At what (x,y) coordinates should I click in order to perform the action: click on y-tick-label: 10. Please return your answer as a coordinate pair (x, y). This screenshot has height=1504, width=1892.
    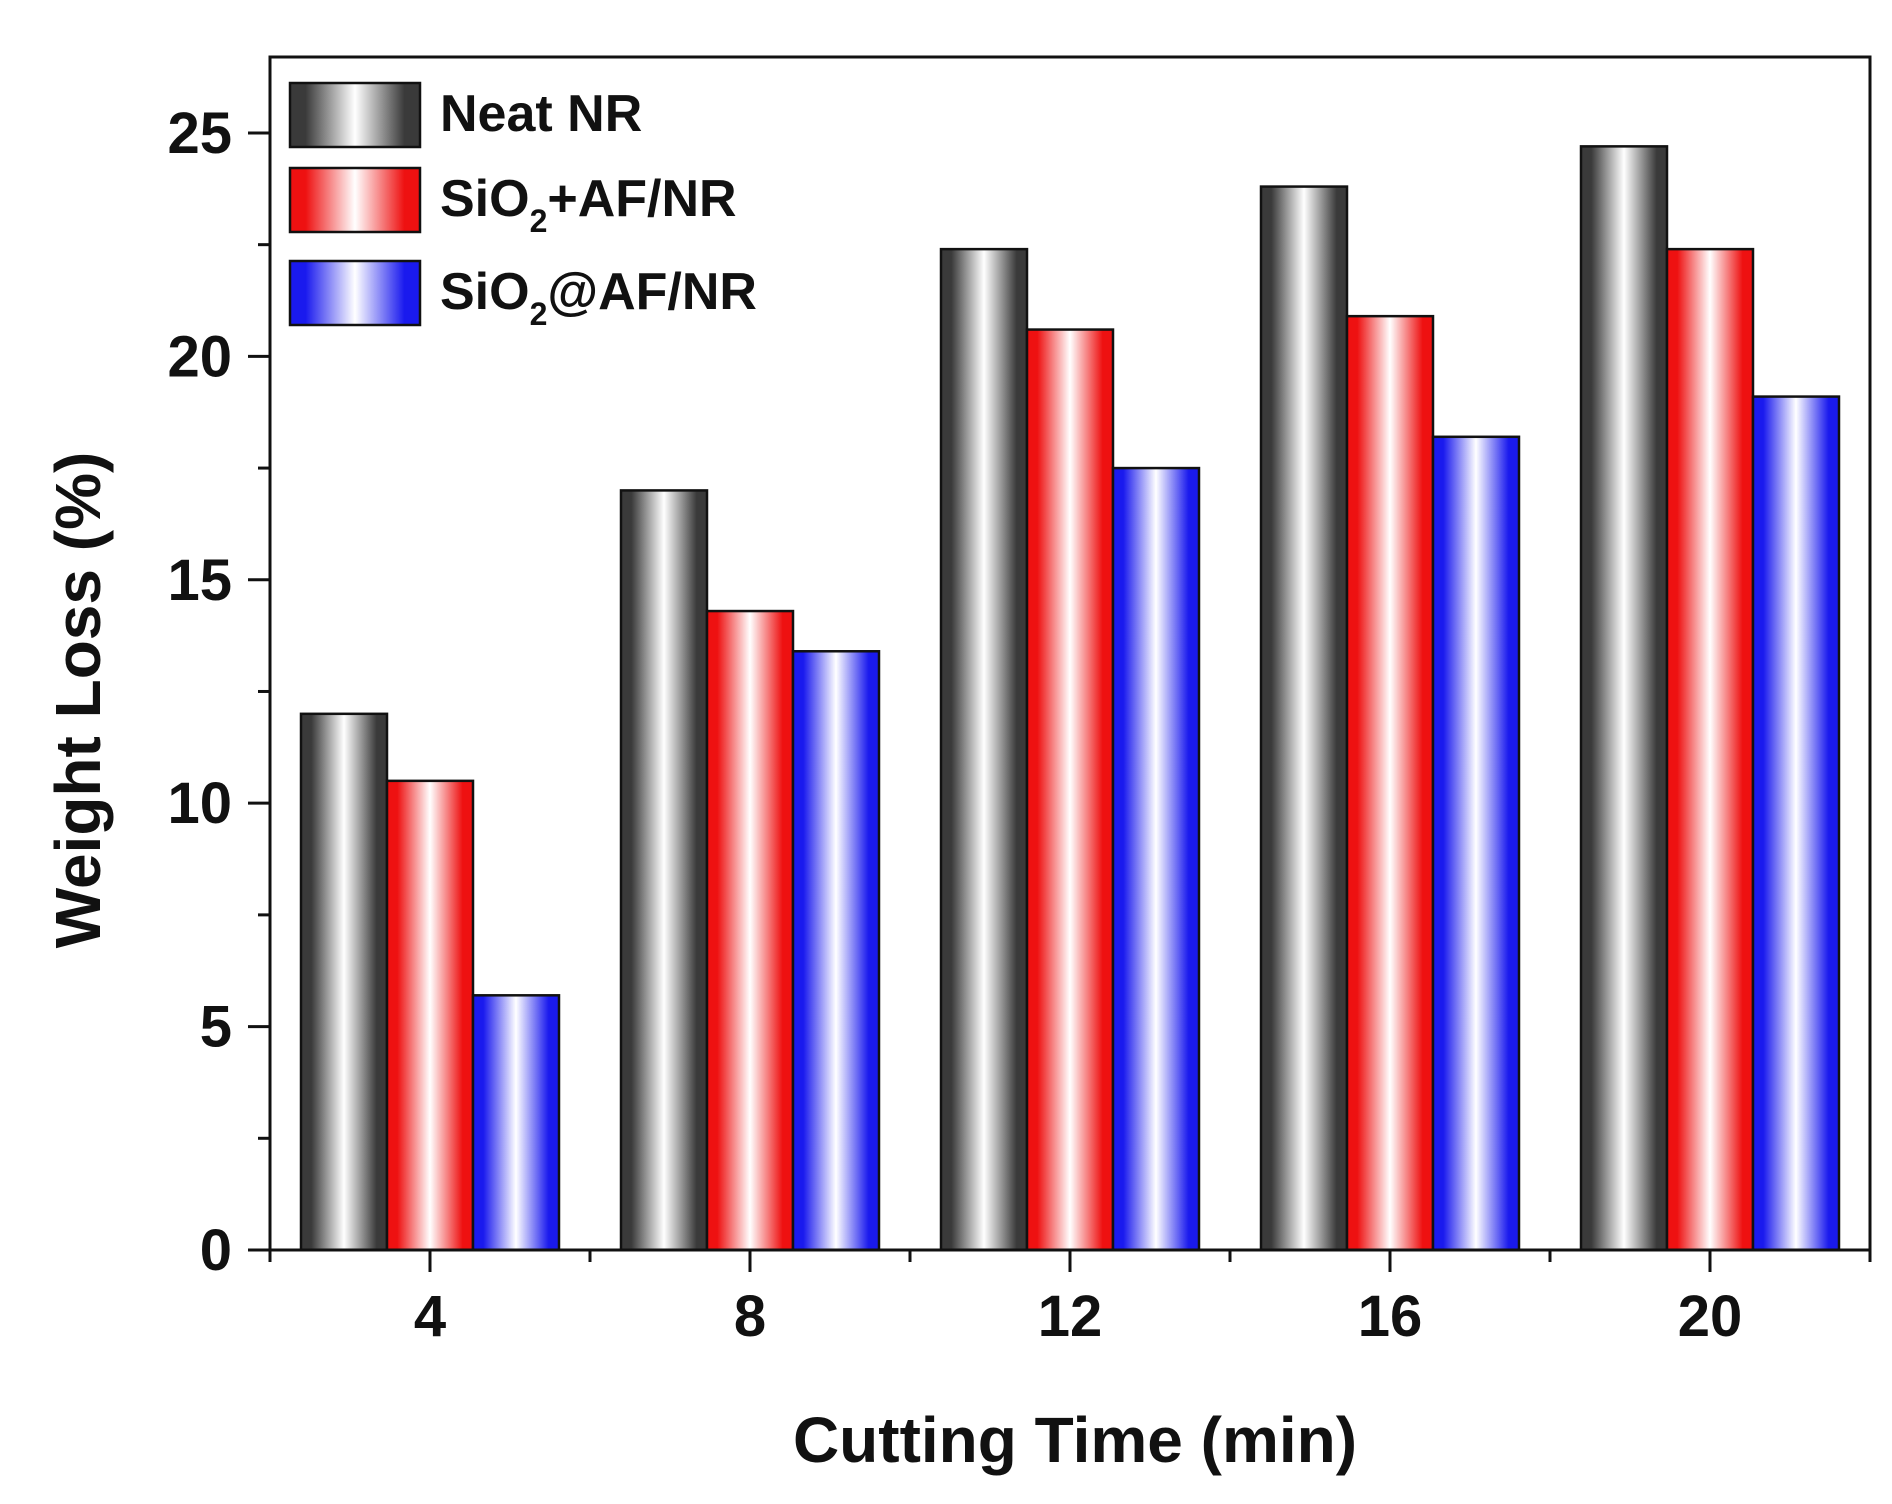
    Looking at the image, I should click on (199, 803).